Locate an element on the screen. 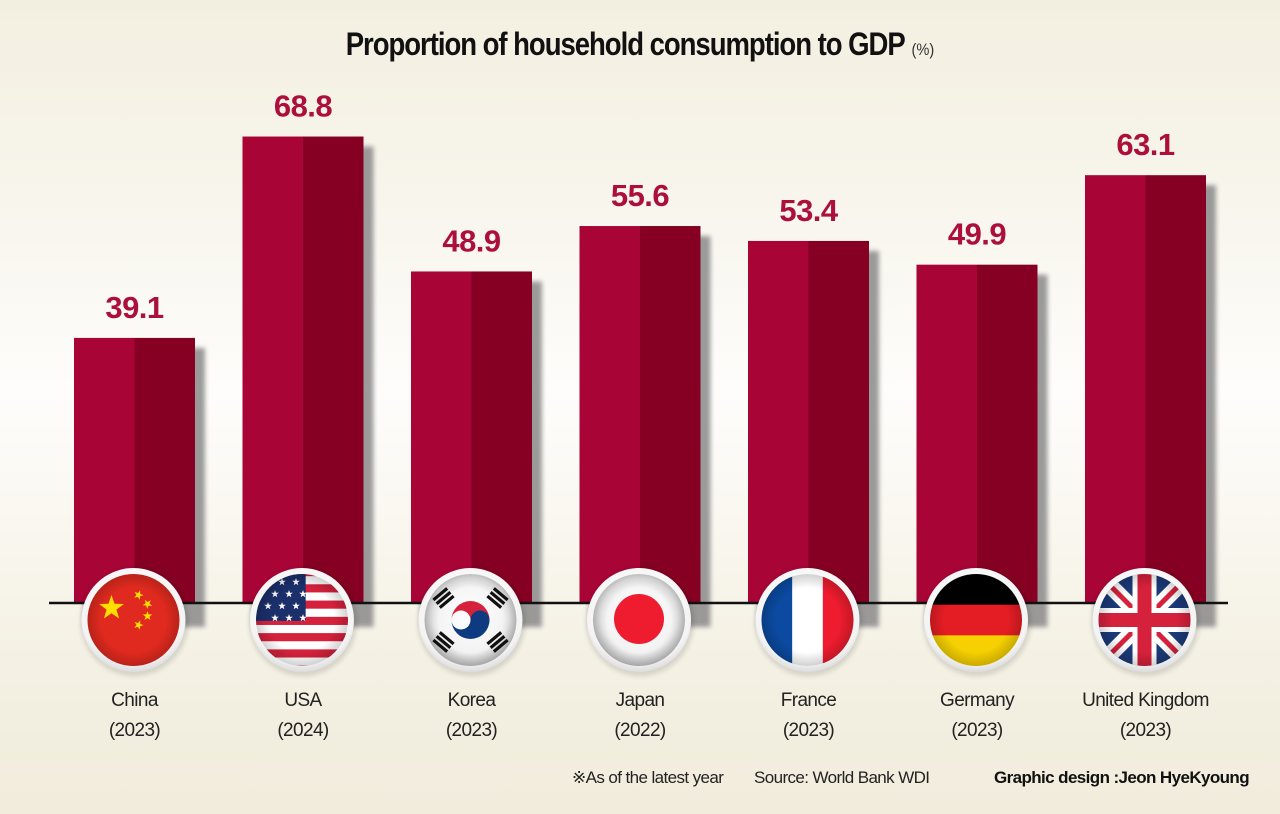 The image size is (1280, 814). bar-germany-side is located at coordinates (1007, 433).